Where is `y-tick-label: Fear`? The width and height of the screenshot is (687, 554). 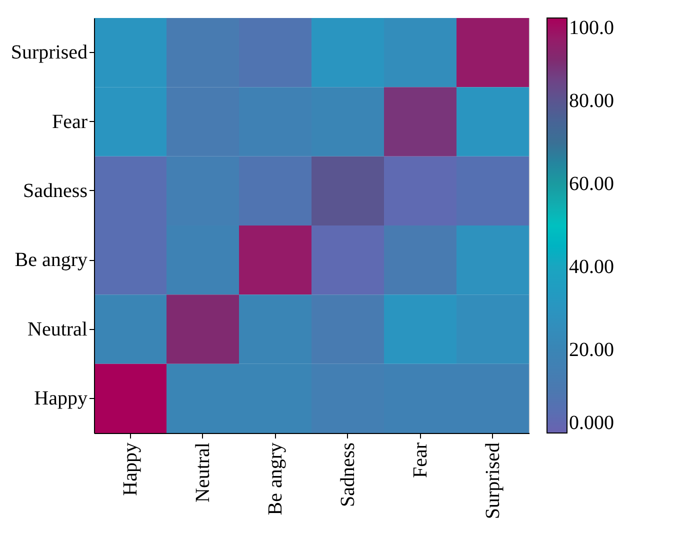 y-tick-label: Fear is located at coordinates (70, 121).